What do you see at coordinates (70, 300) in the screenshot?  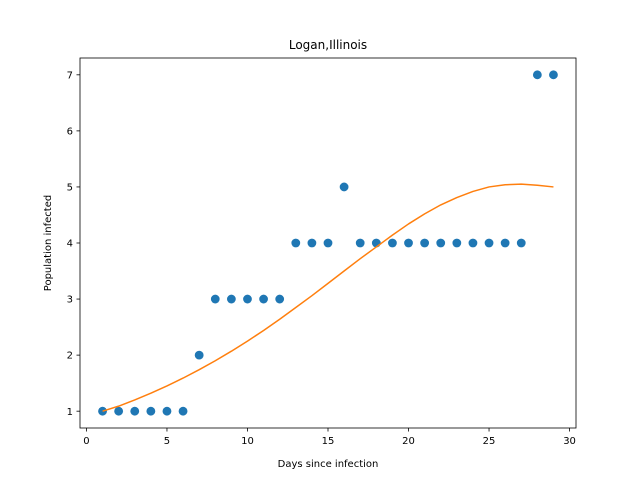 I see `y-tick-label: 3` at bounding box center [70, 300].